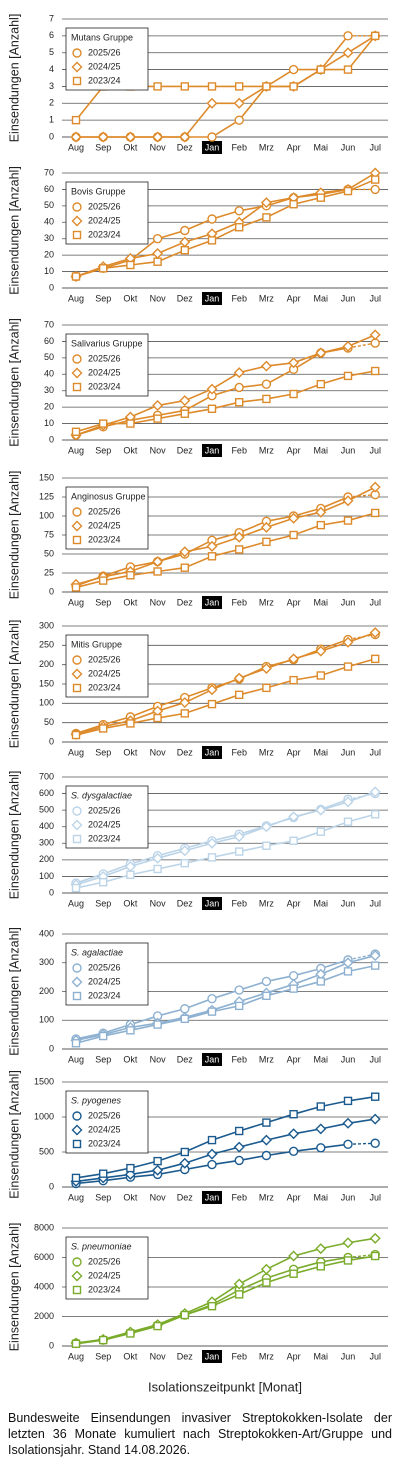 Image resolution: width=400 pixels, height=1468 pixels. I want to click on legend-title: Mutans Gruppe, so click(102, 37).